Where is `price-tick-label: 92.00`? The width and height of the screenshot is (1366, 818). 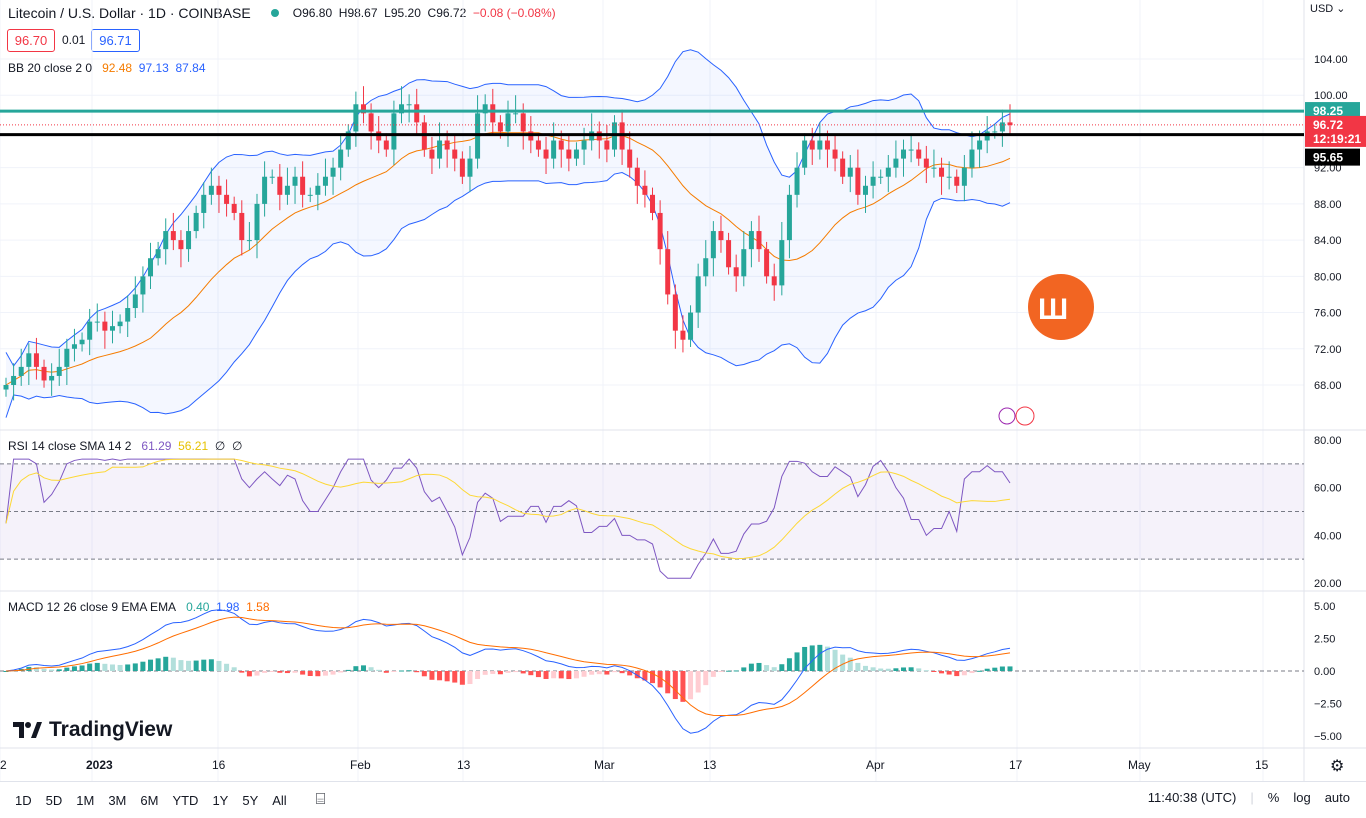
price-tick-label: 92.00 is located at coordinates (1328, 169).